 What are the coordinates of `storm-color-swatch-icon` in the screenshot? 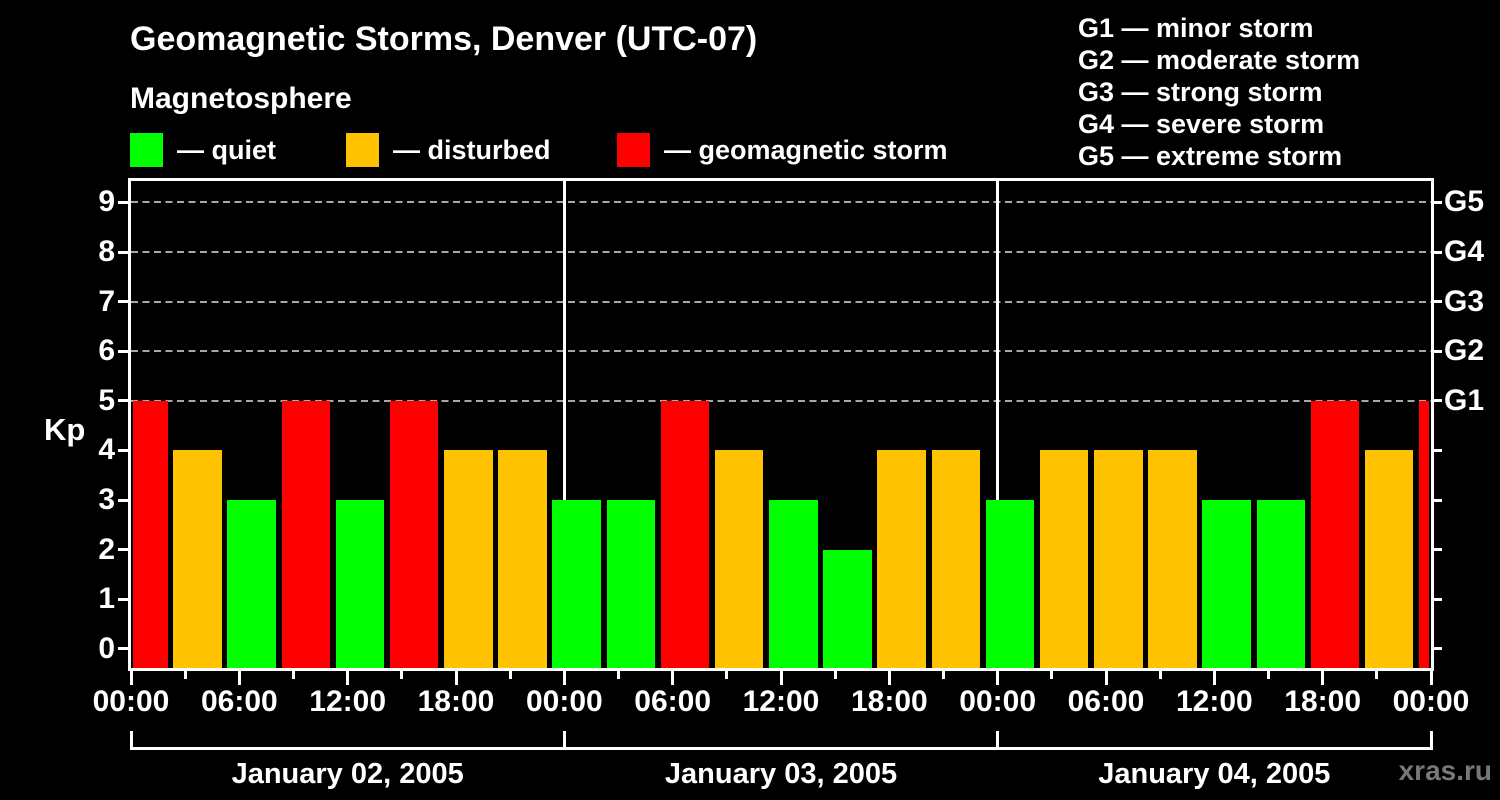 It's located at (633, 150).